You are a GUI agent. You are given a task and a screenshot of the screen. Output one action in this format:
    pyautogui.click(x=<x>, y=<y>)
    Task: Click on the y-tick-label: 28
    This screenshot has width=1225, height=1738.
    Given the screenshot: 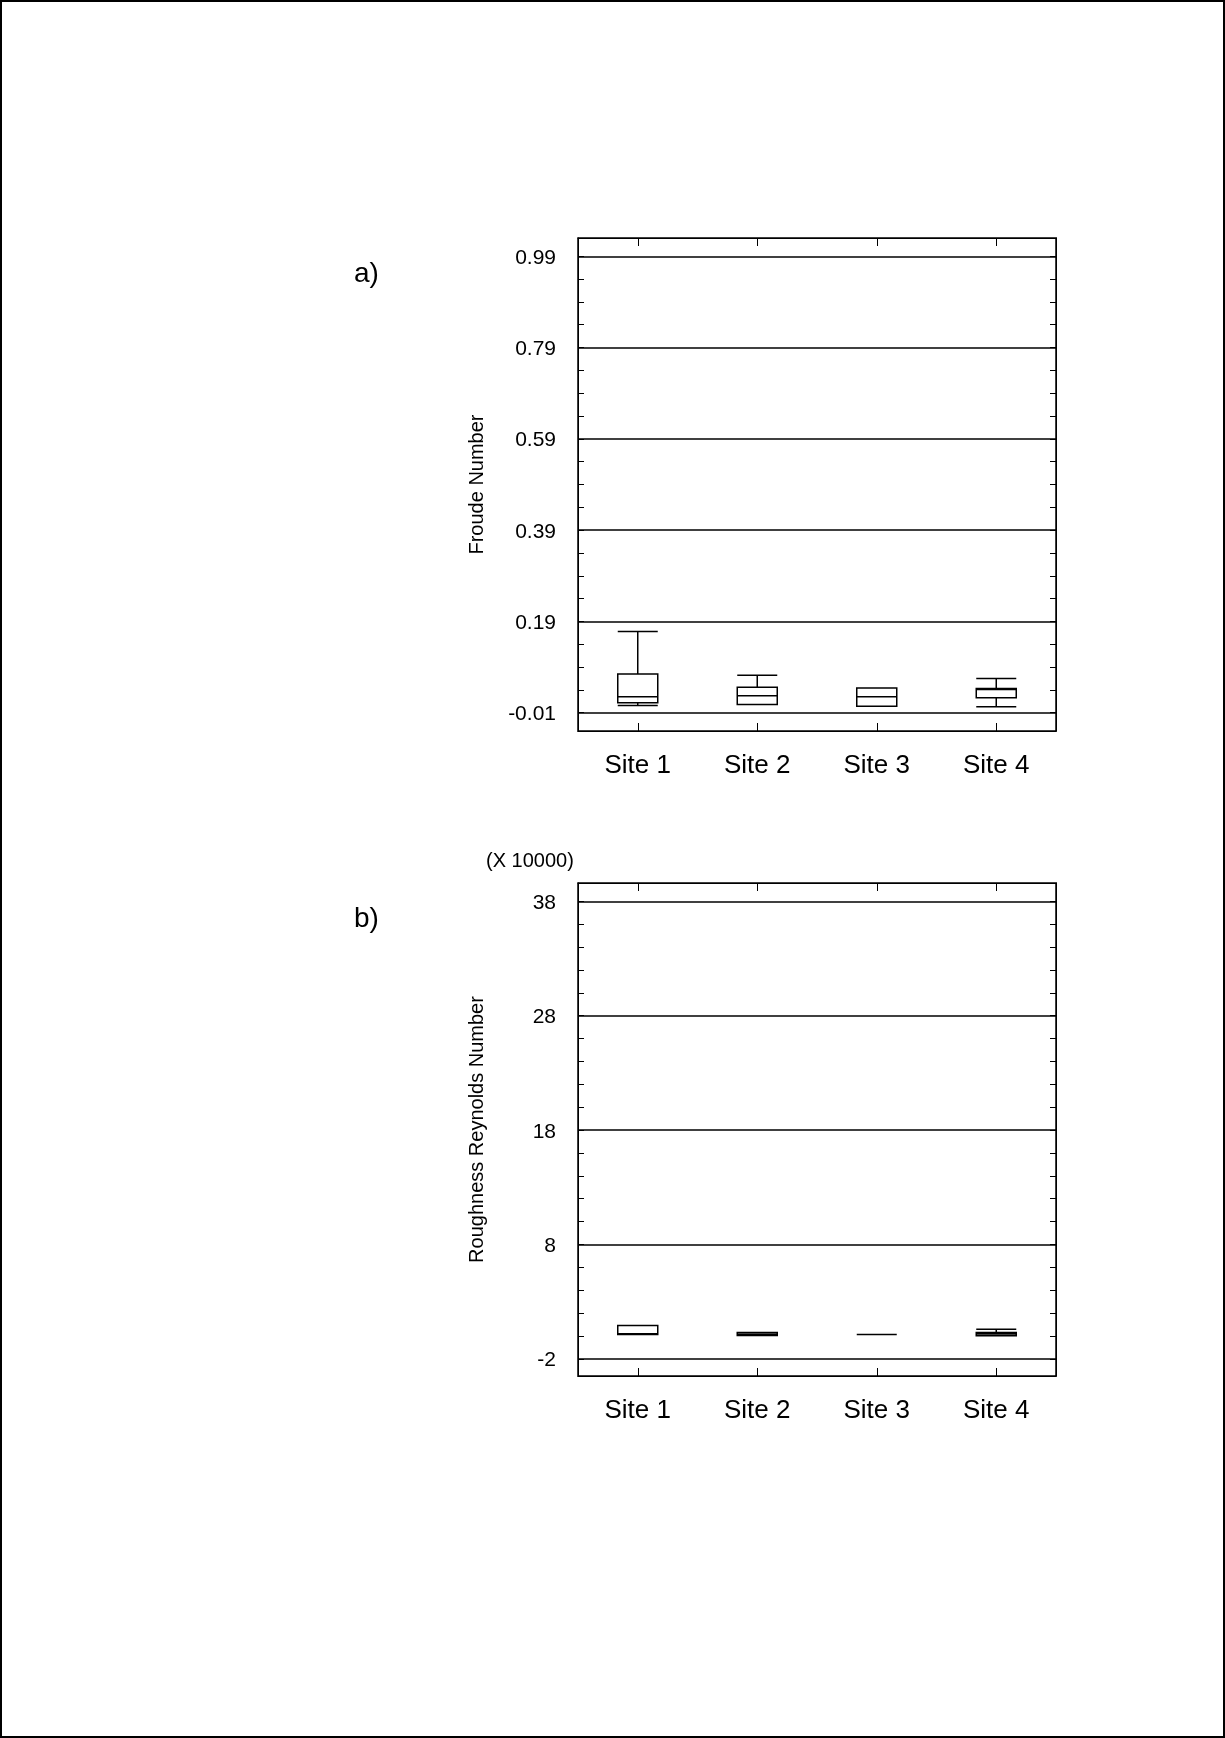 What is the action you would take?
    pyautogui.click(x=544, y=1016)
    